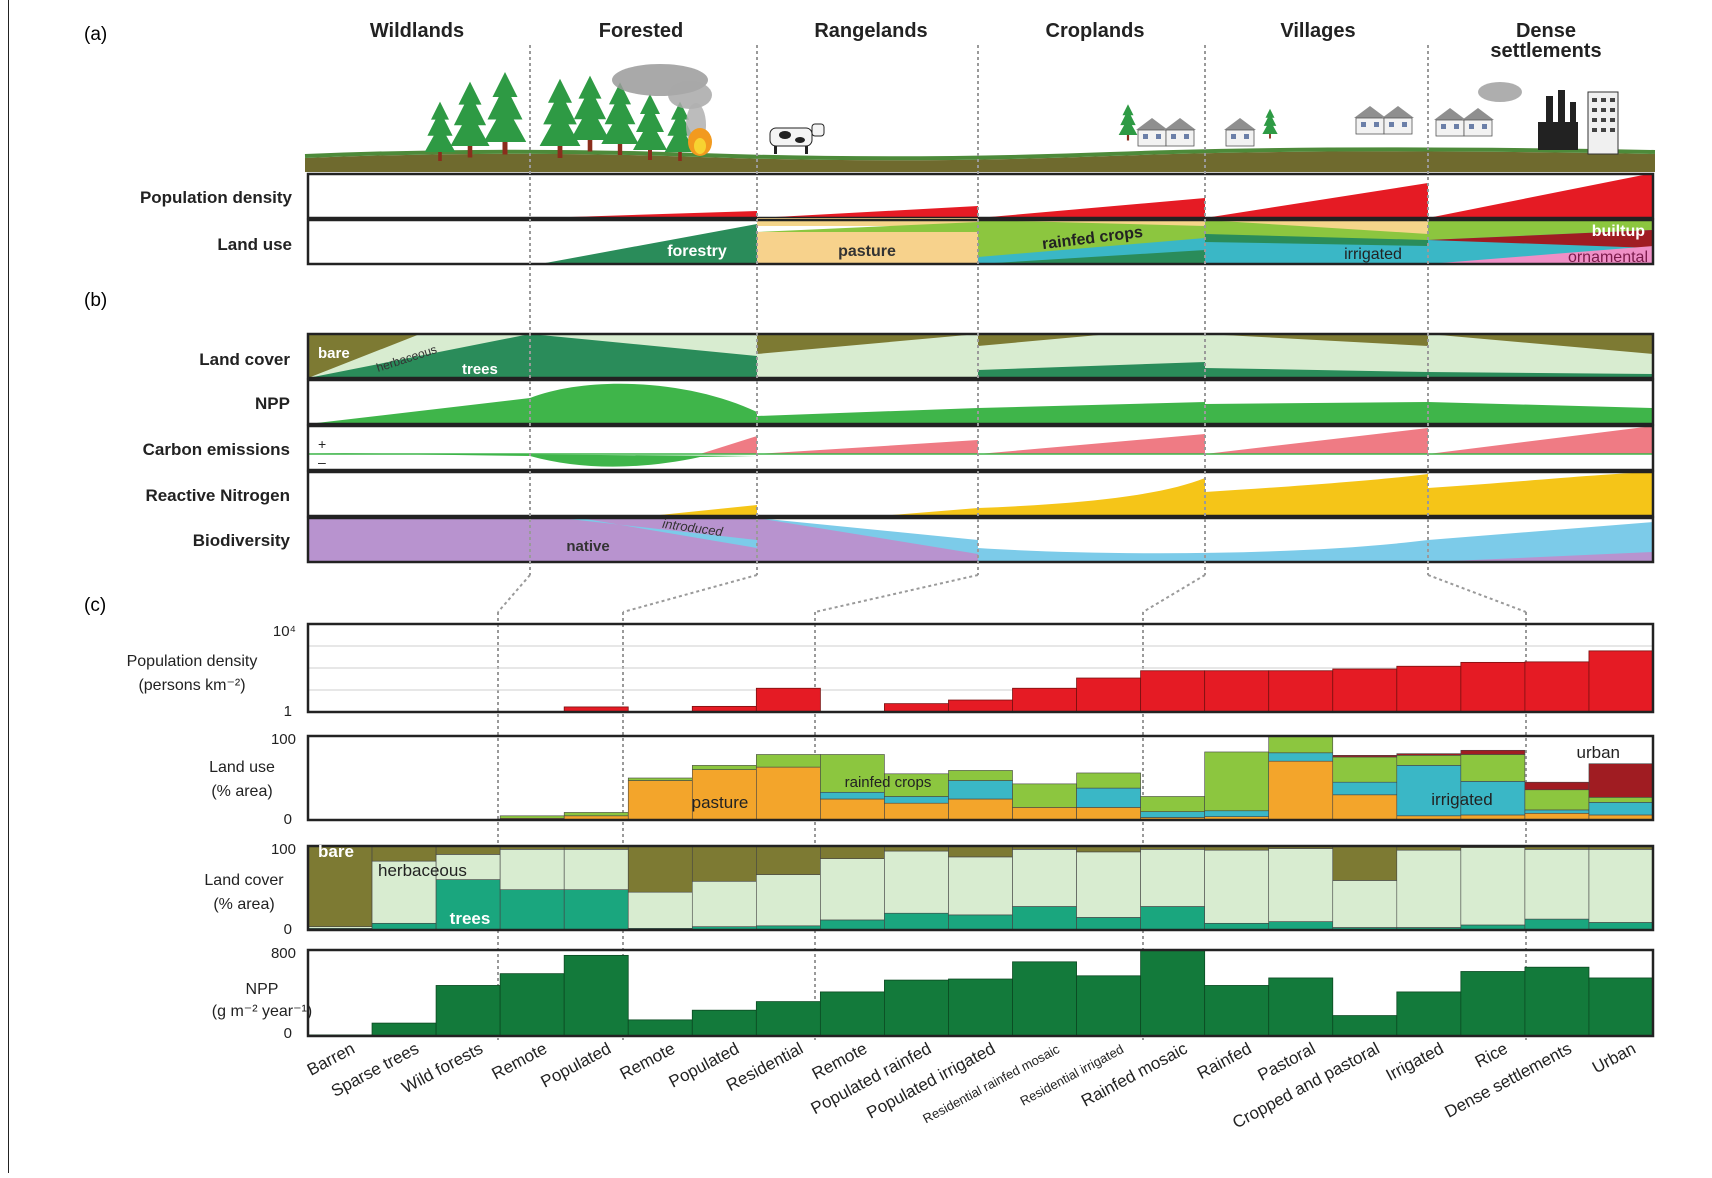  What do you see at coordinates (1373, 254) in the screenshot?
I see `label-a-irrigated: irrigated` at bounding box center [1373, 254].